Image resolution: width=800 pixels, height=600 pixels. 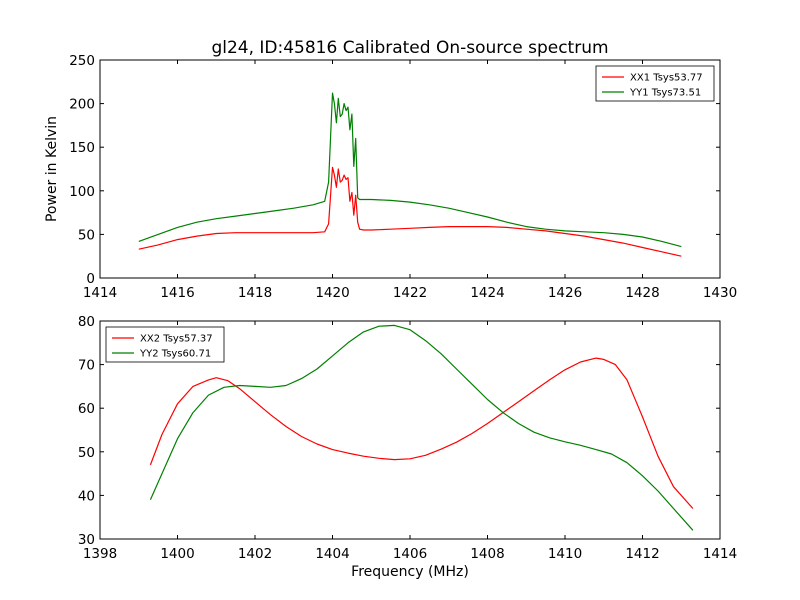 I want to click on x-tick-label: 1398, so click(x=100, y=554).